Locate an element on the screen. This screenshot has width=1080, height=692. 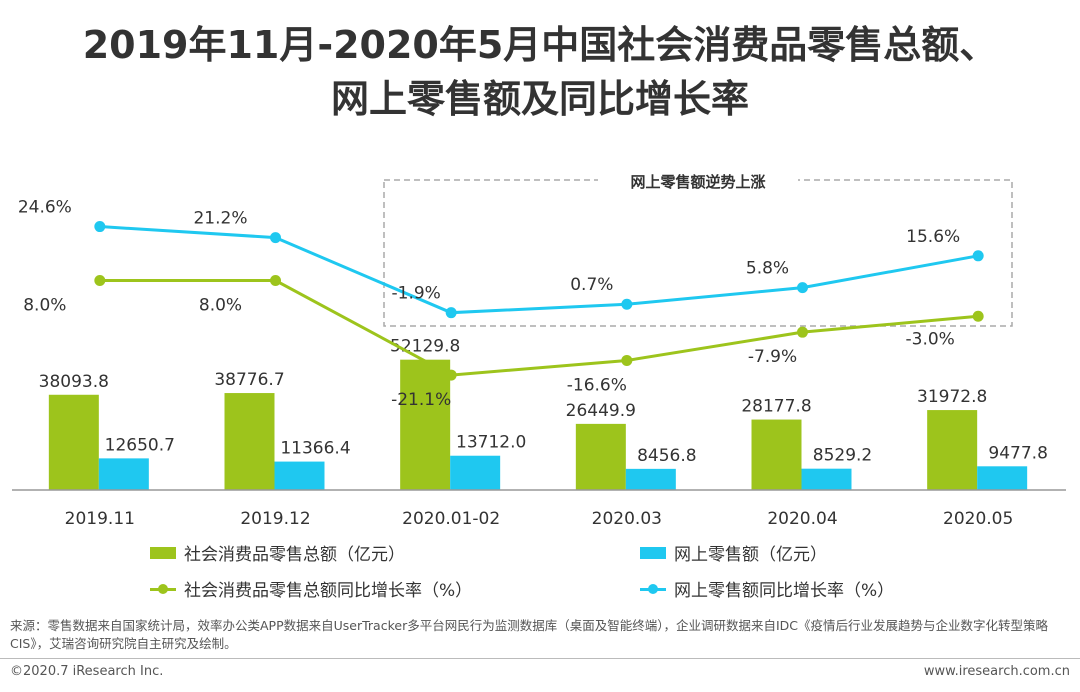
legend-swatch-blue-bar is located at coordinates (653, 552).